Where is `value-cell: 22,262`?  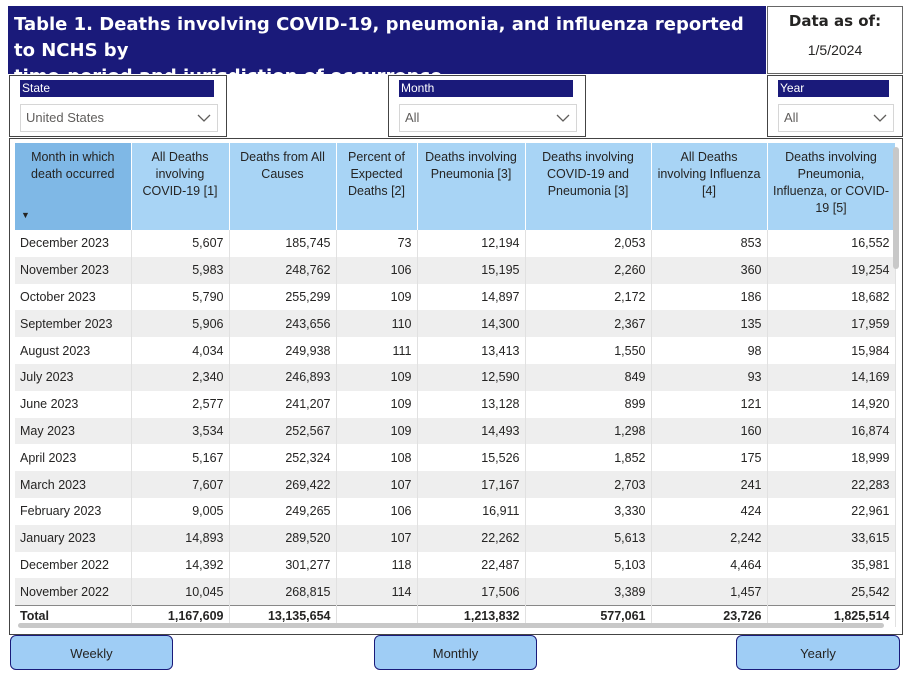 value-cell: 22,262 is located at coordinates (471, 538).